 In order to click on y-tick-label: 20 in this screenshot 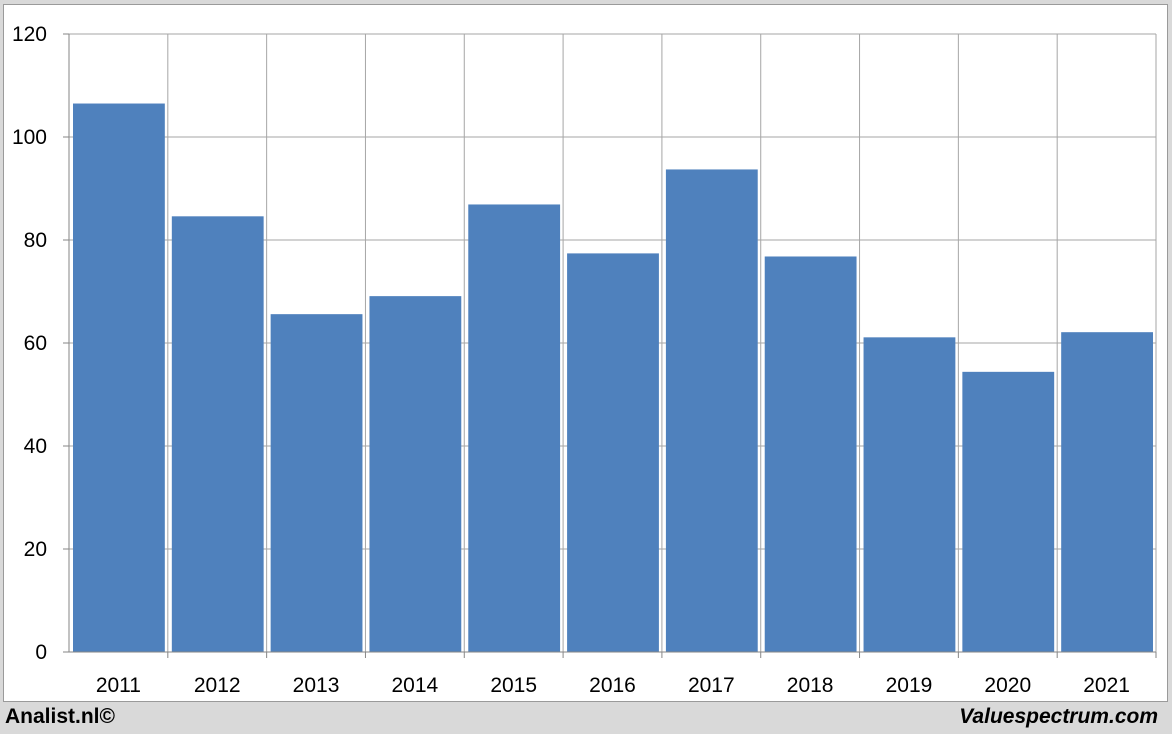, I will do `click(35, 549)`.